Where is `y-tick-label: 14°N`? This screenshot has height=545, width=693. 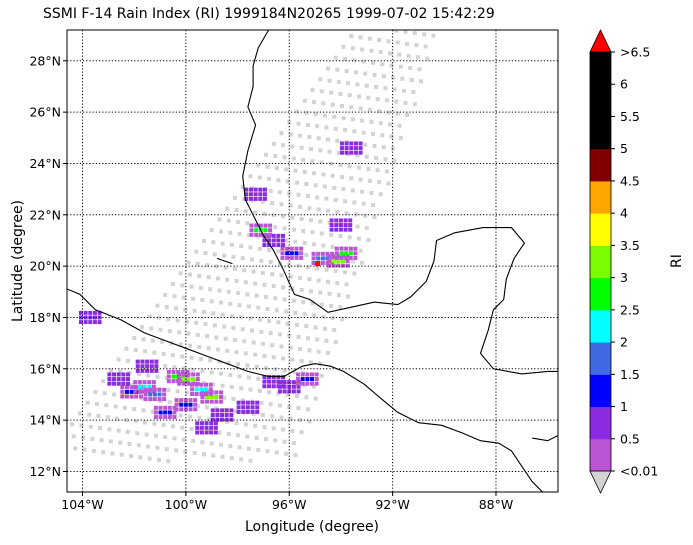 y-tick-label: 14°N is located at coordinates (45, 420).